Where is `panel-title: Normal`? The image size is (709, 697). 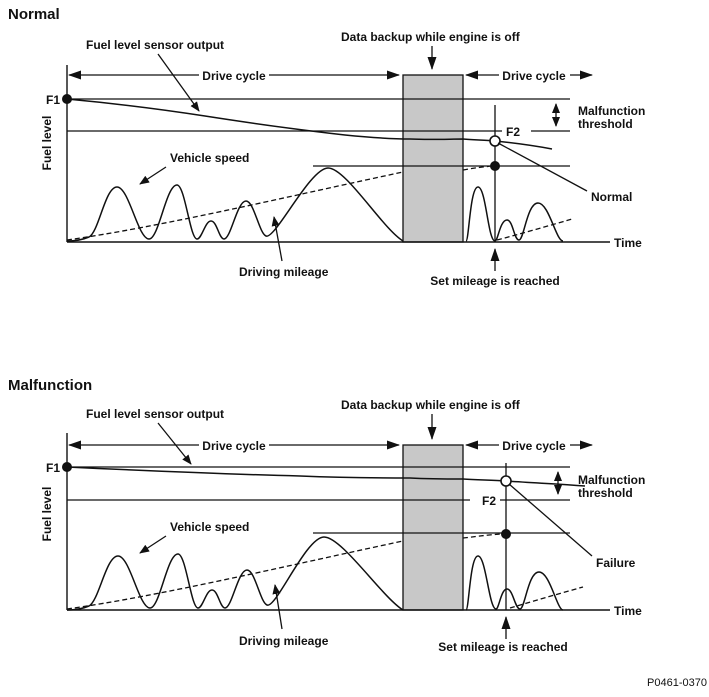
panel-title: Normal is located at coordinates (34, 14).